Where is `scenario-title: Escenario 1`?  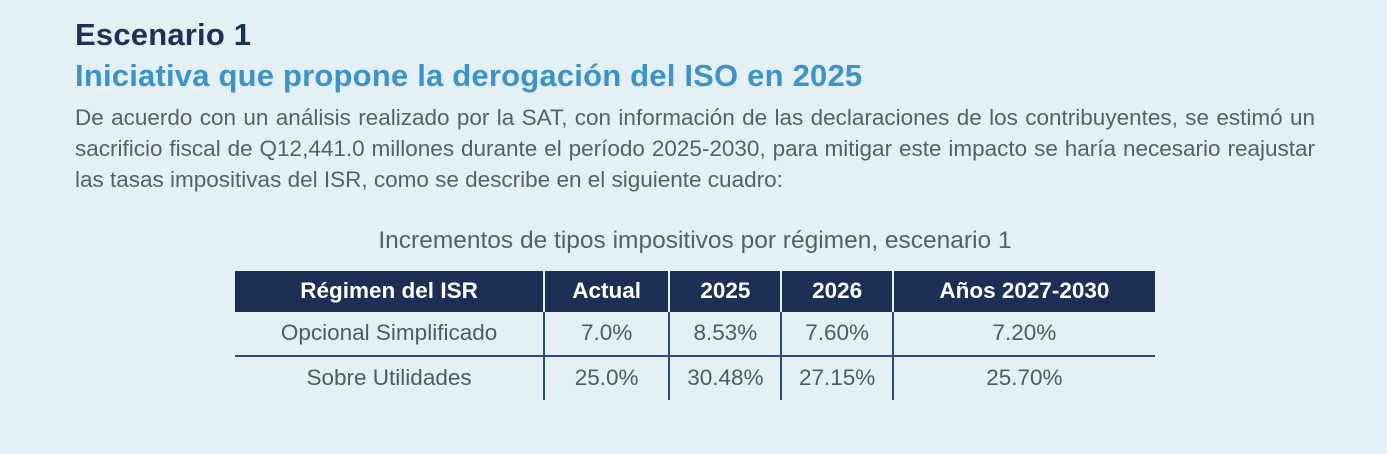
scenario-title: Escenario 1 is located at coordinates (163, 34).